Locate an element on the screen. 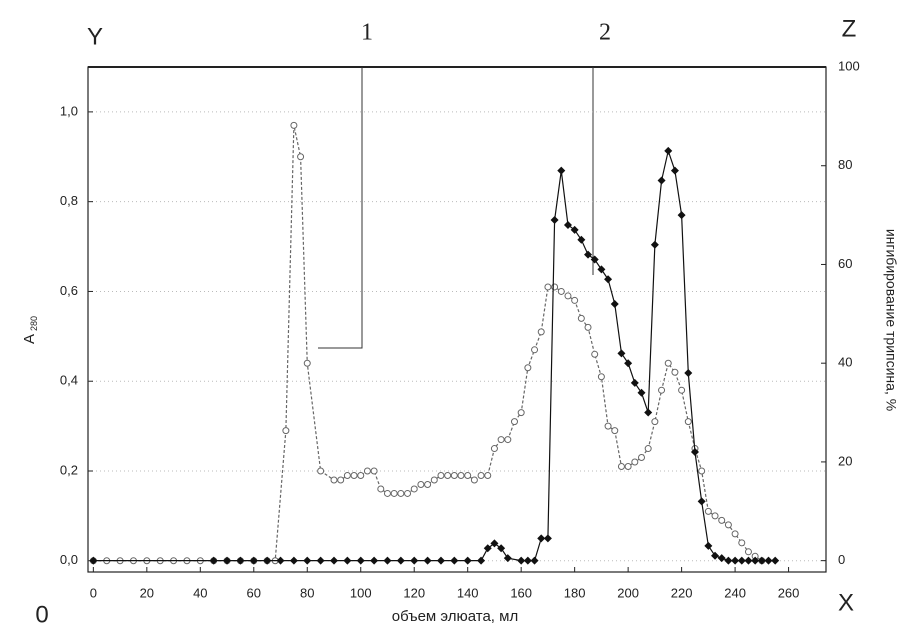 This screenshot has width=901, height=628. annotation: 2 is located at coordinates (605, 33).